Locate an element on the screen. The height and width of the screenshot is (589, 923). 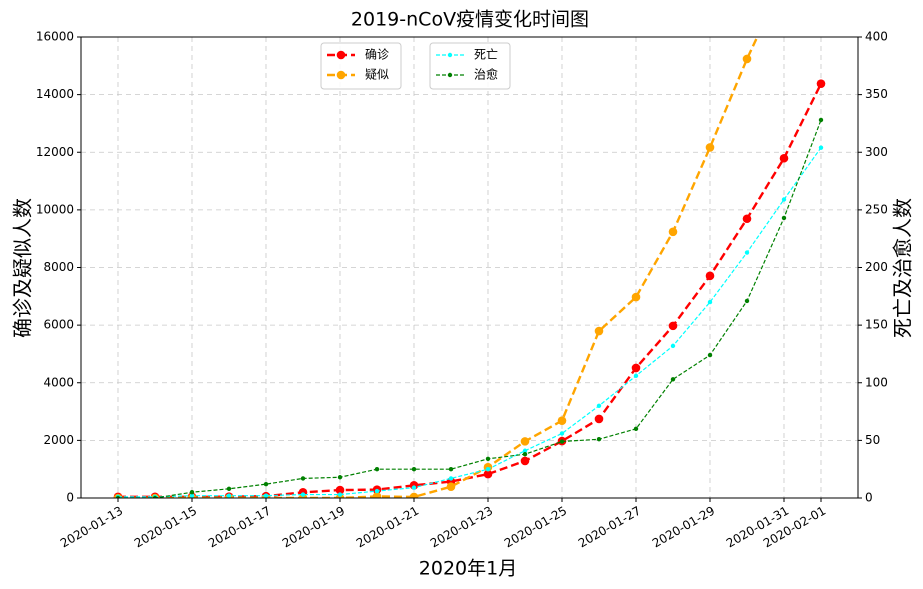
y-tick-label: 4000 is located at coordinates (58, 382).